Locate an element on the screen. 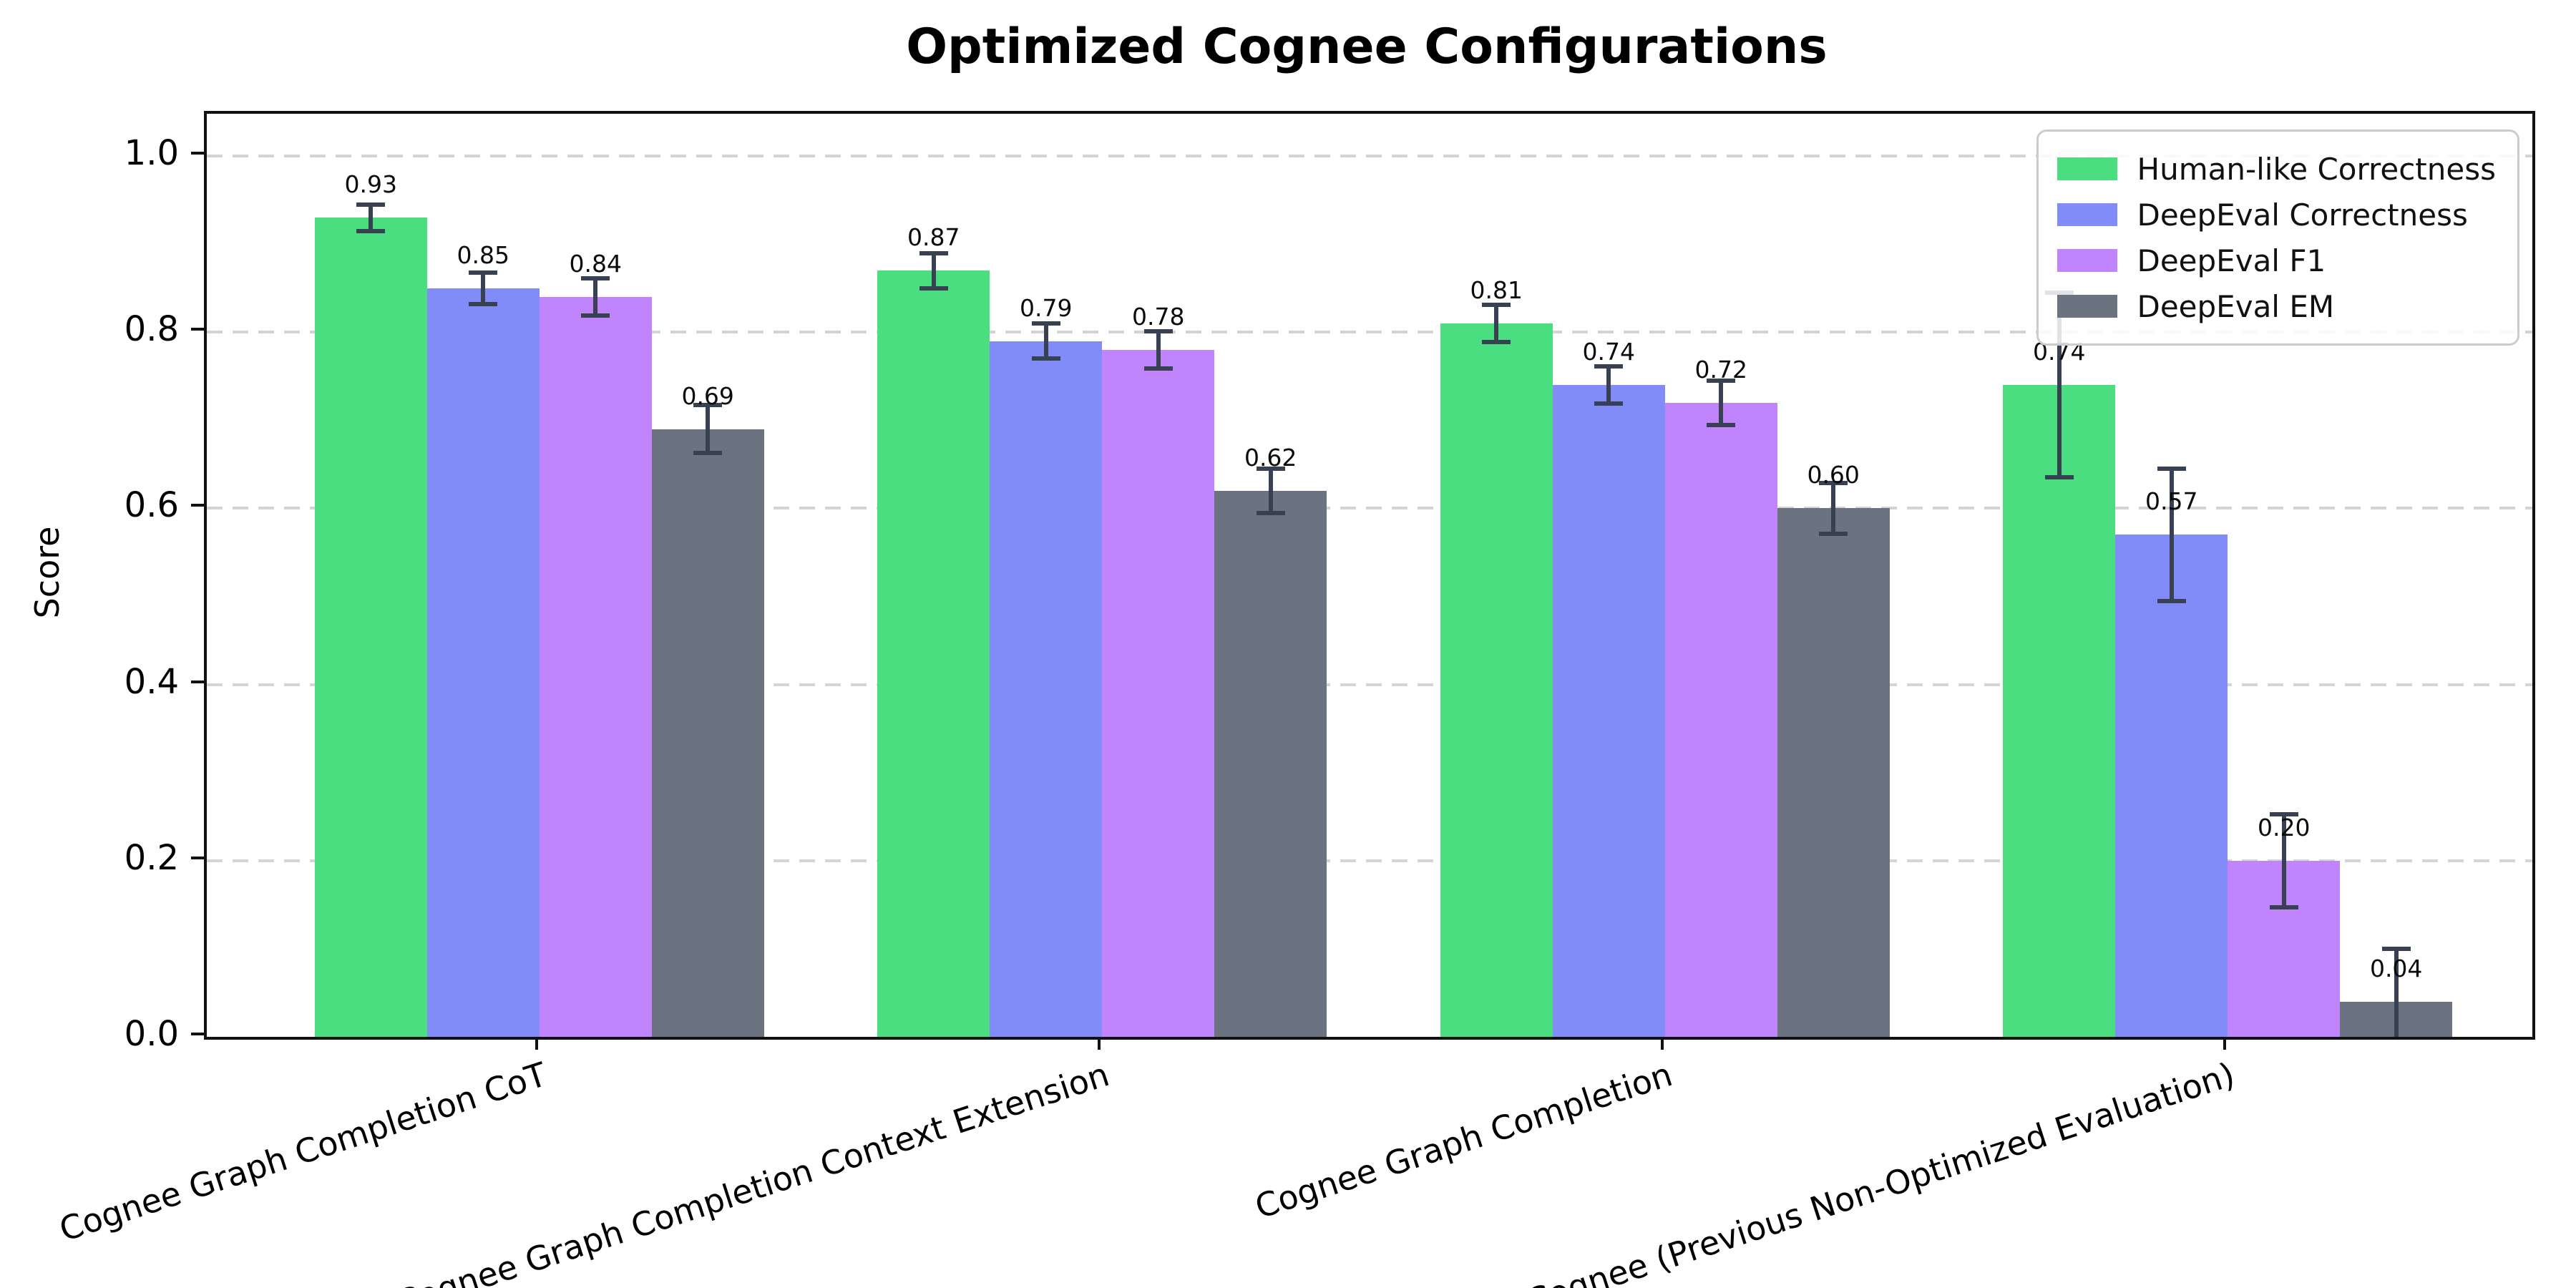 The width and height of the screenshot is (2576, 1288). bar-value-label: 0.84 is located at coordinates (595, 264).